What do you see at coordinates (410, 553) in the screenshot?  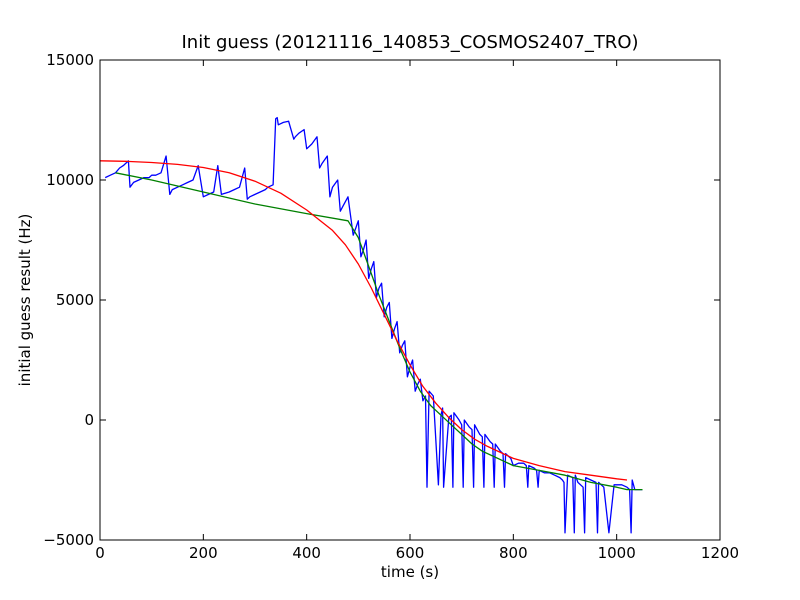 I see `x-tick-label: 600` at bounding box center [410, 553].